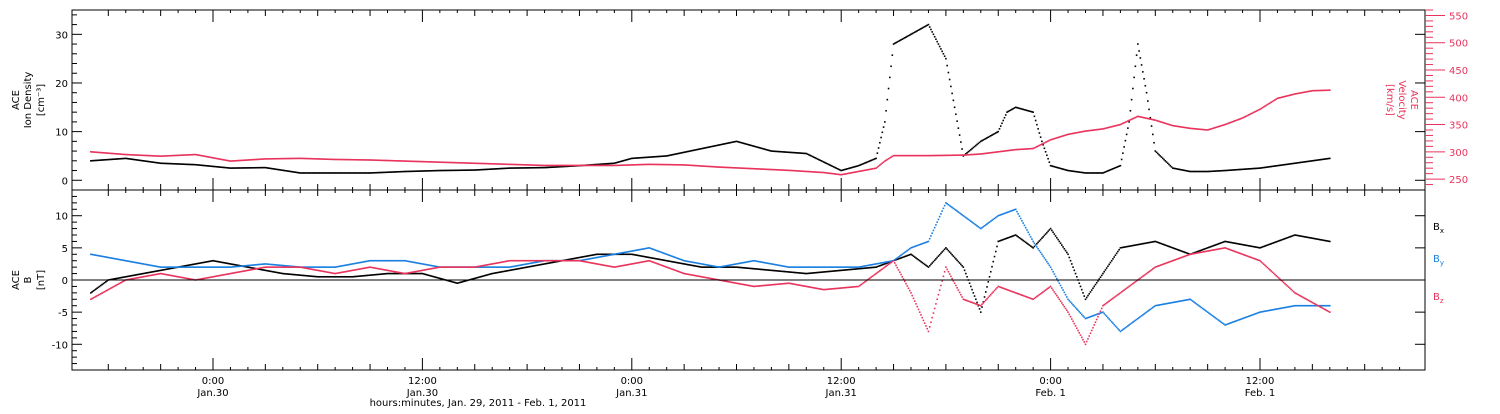 Image resolution: width=1500 pixels, height=414 pixels. What do you see at coordinates (1458, 180) in the screenshot?
I see `velocity-ytick-label: 250` at bounding box center [1458, 180].